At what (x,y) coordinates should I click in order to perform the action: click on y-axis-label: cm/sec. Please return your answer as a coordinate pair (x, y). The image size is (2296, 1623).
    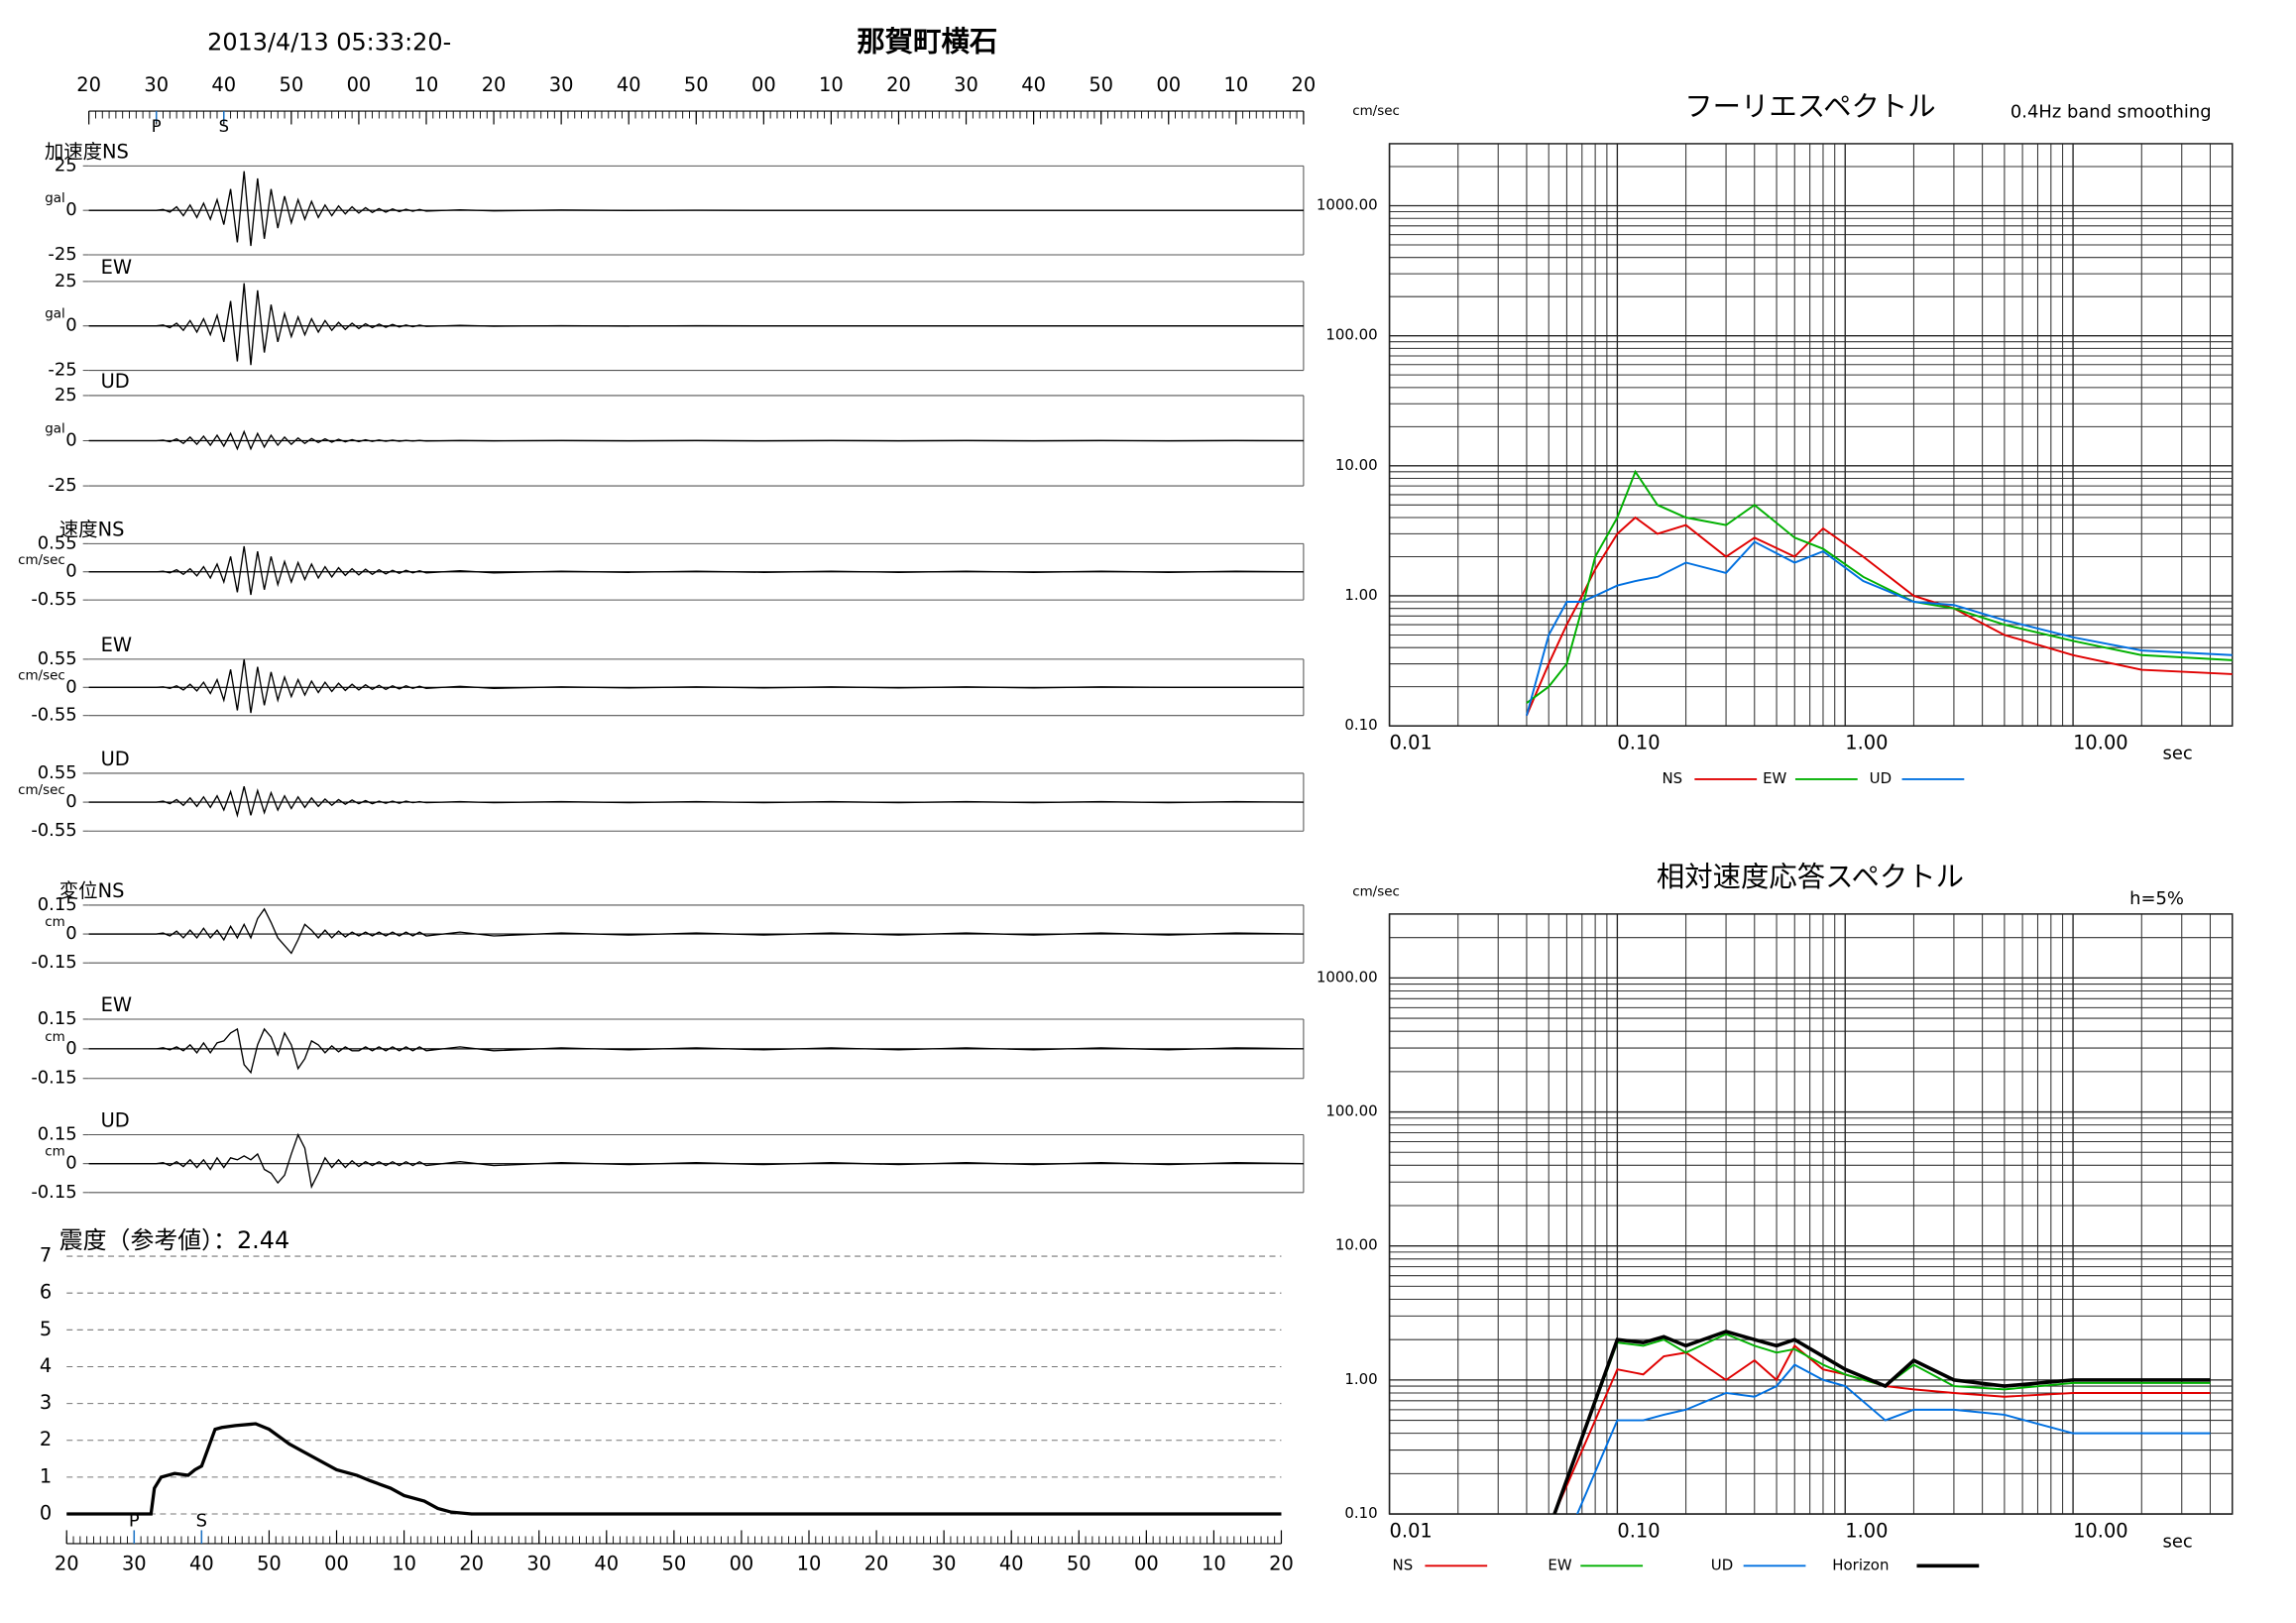
    Looking at the image, I should click on (1376, 111).